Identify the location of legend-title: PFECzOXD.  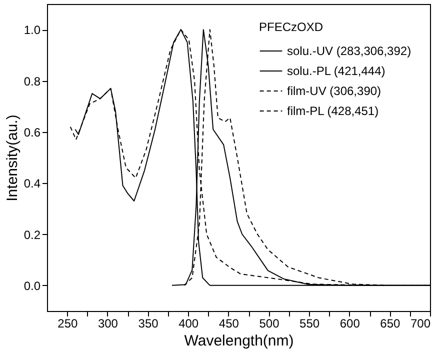
(291, 27).